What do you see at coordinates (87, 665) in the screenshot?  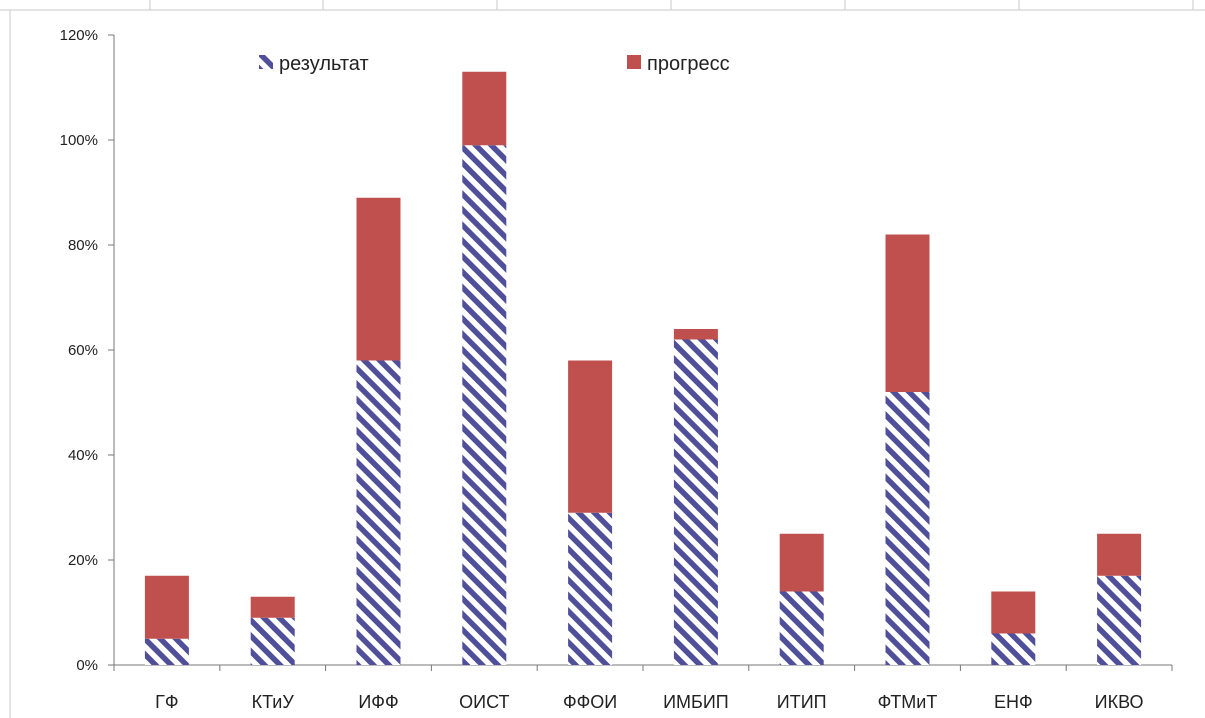 I see `y-tick-label: 0%` at bounding box center [87, 665].